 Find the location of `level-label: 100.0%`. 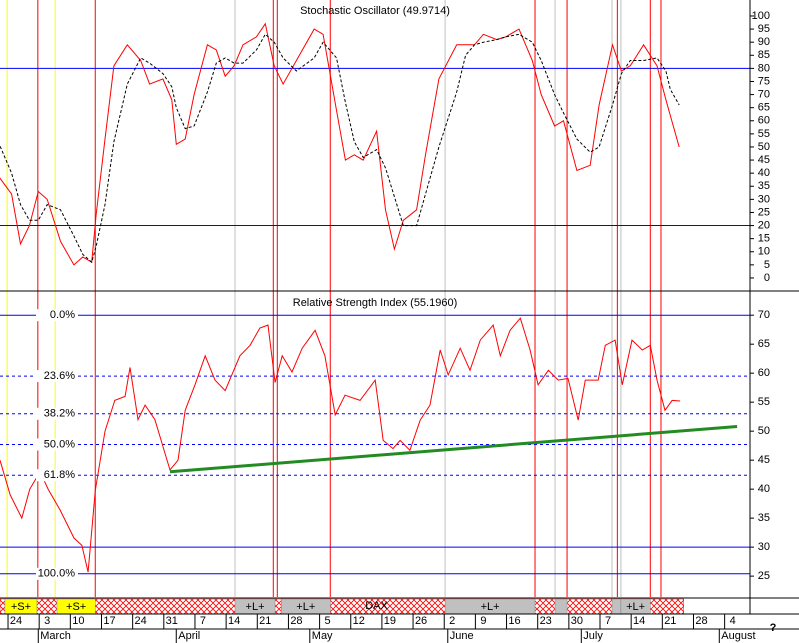

level-label: 100.0% is located at coordinates (57, 574).